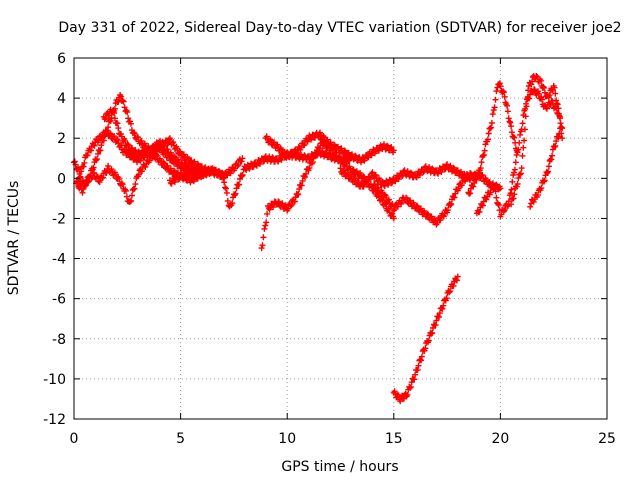  Describe the element at coordinates (14, 238) in the screenshot. I see `y-axis-label: SDTVAR / TECUs` at that location.